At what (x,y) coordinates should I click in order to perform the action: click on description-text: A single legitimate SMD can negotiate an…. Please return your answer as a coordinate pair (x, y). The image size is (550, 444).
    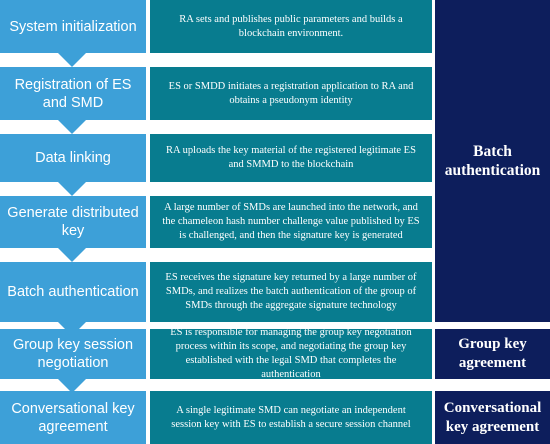
    Looking at the image, I should click on (291, 417).